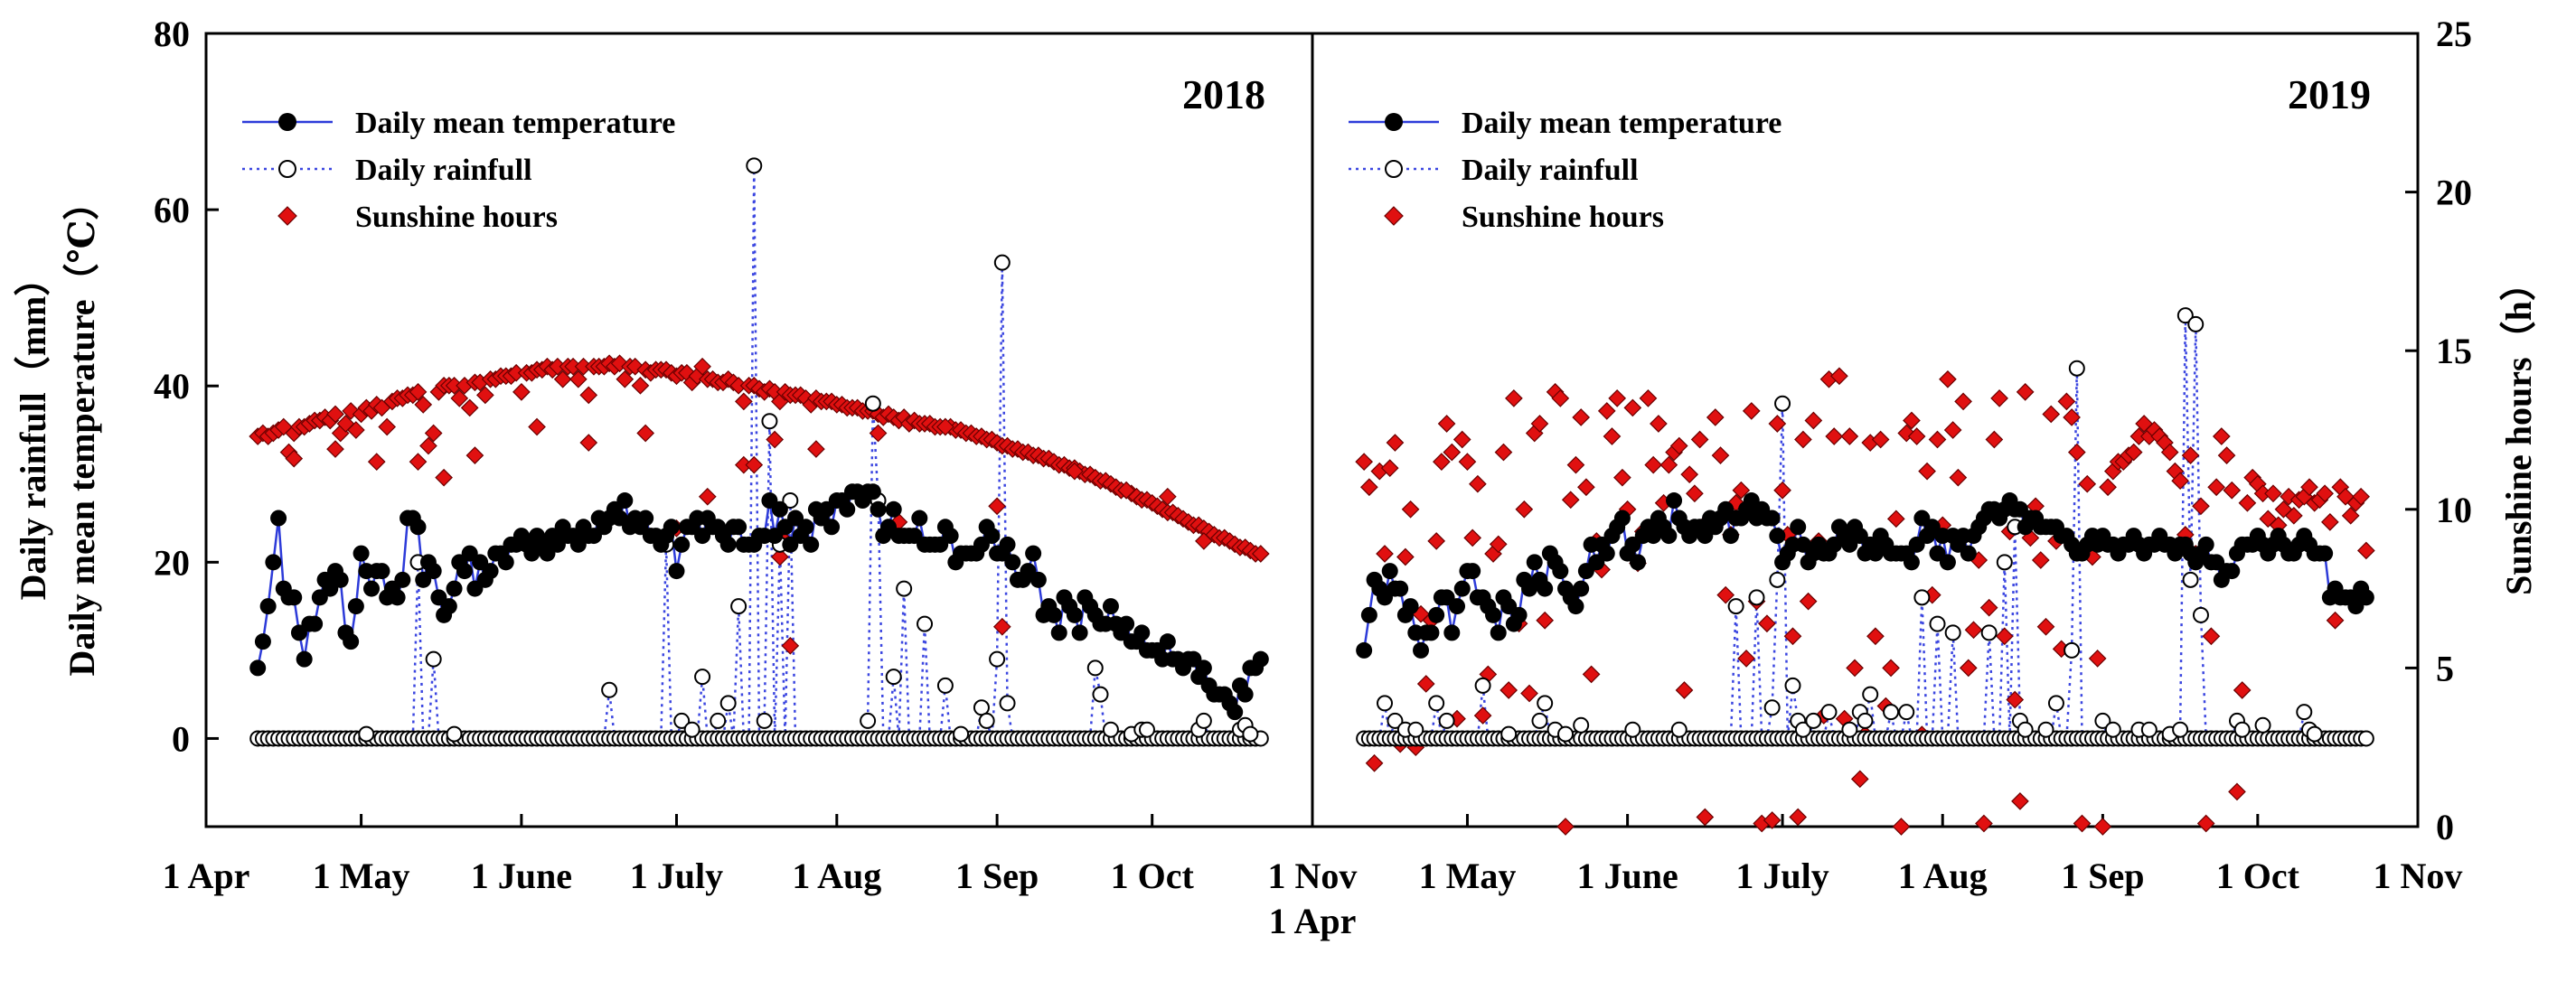 This screenshot has width=2576, height=982. I want to click on x-tick-label: 1 June, so click(1627, 876).